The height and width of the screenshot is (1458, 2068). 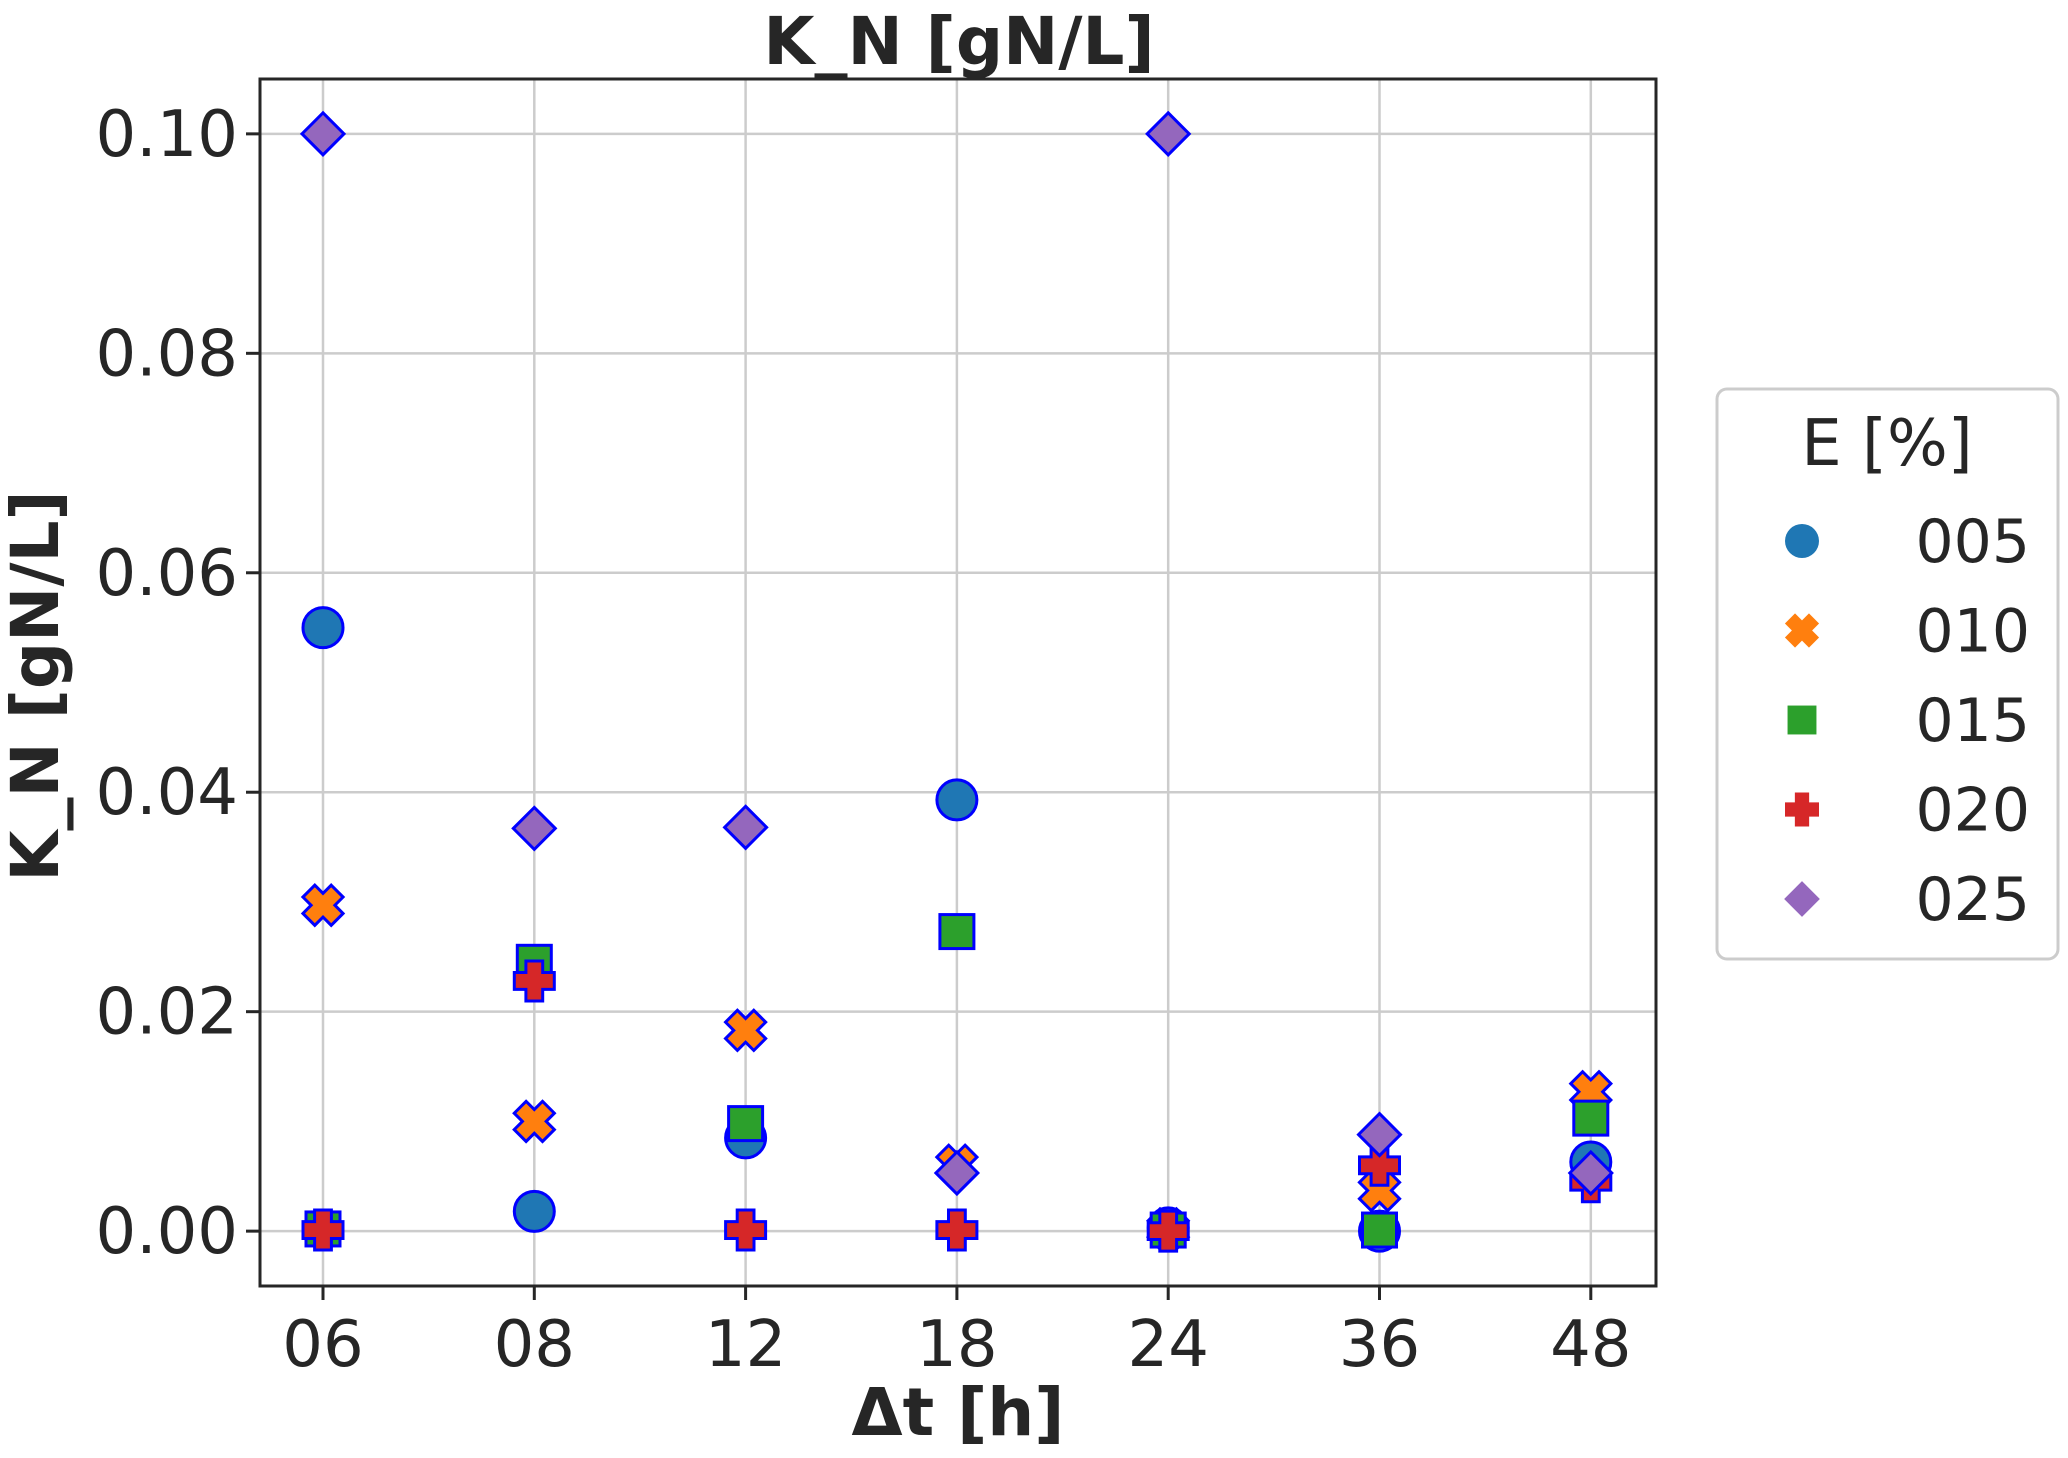 I want to click on y-tick-label: 0.04, so click(x=167, y=793).